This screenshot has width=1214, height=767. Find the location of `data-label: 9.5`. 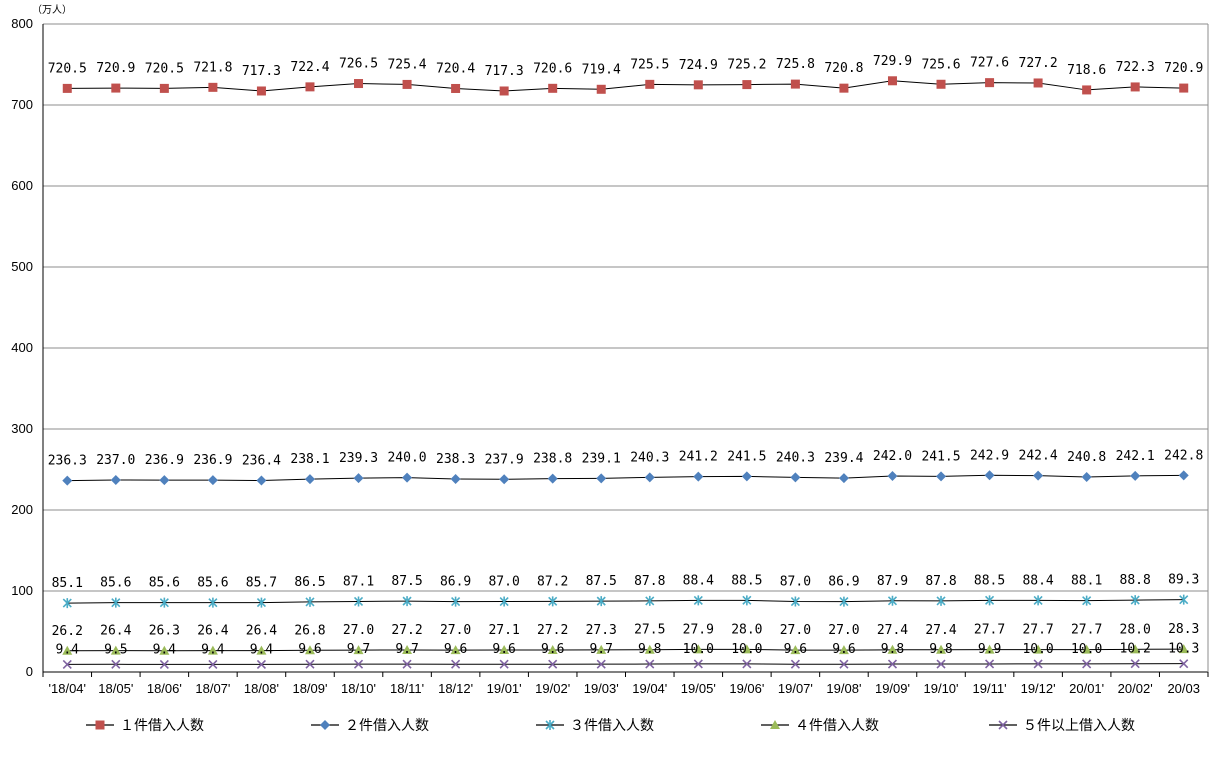

data-label: 9.5 is located at coordinates (115, 649).